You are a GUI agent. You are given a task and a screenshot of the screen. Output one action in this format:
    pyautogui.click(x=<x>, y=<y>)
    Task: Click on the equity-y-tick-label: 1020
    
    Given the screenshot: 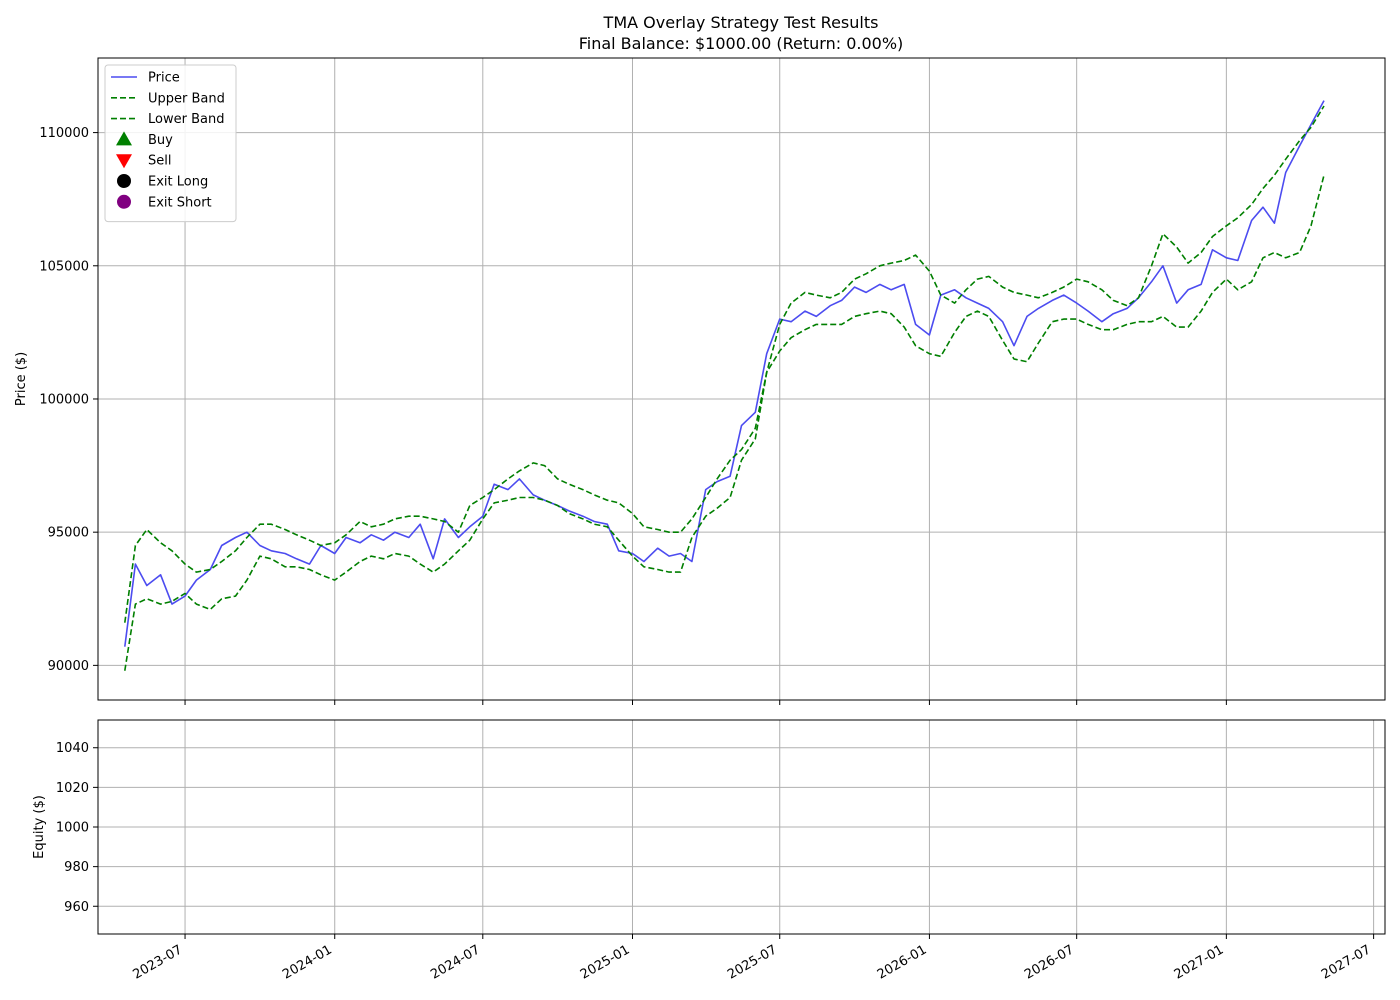 What is the action you would take?
    pyautogui.click(x=72, y=788)
    